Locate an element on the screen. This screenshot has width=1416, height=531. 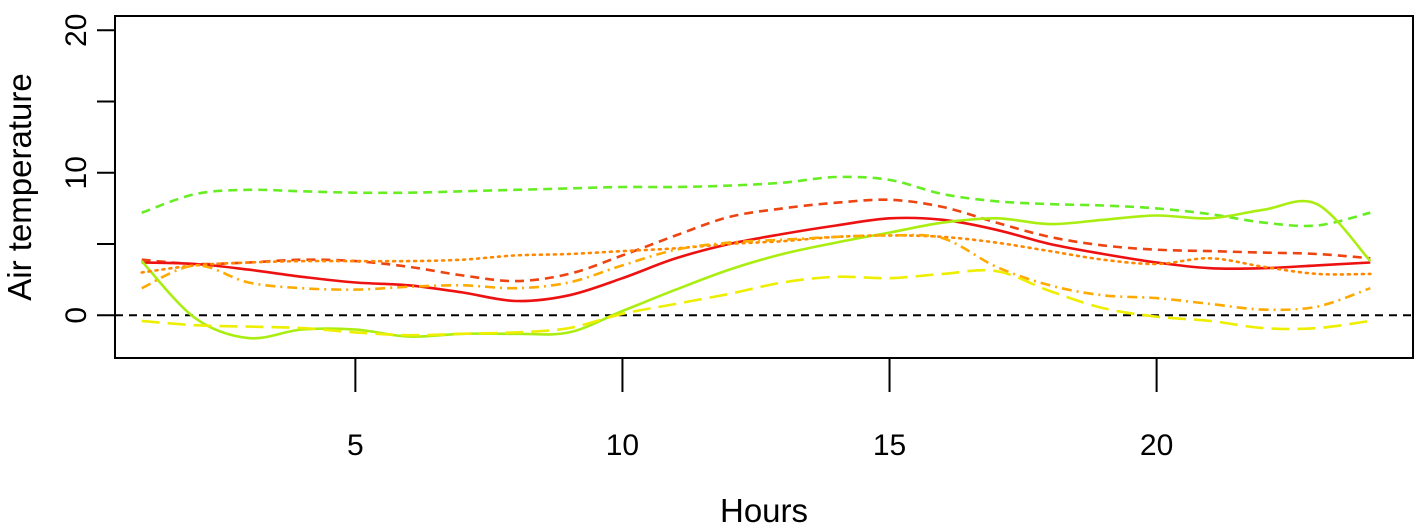
y-tick-label-10: 10 is located at coordinates (76, 172).